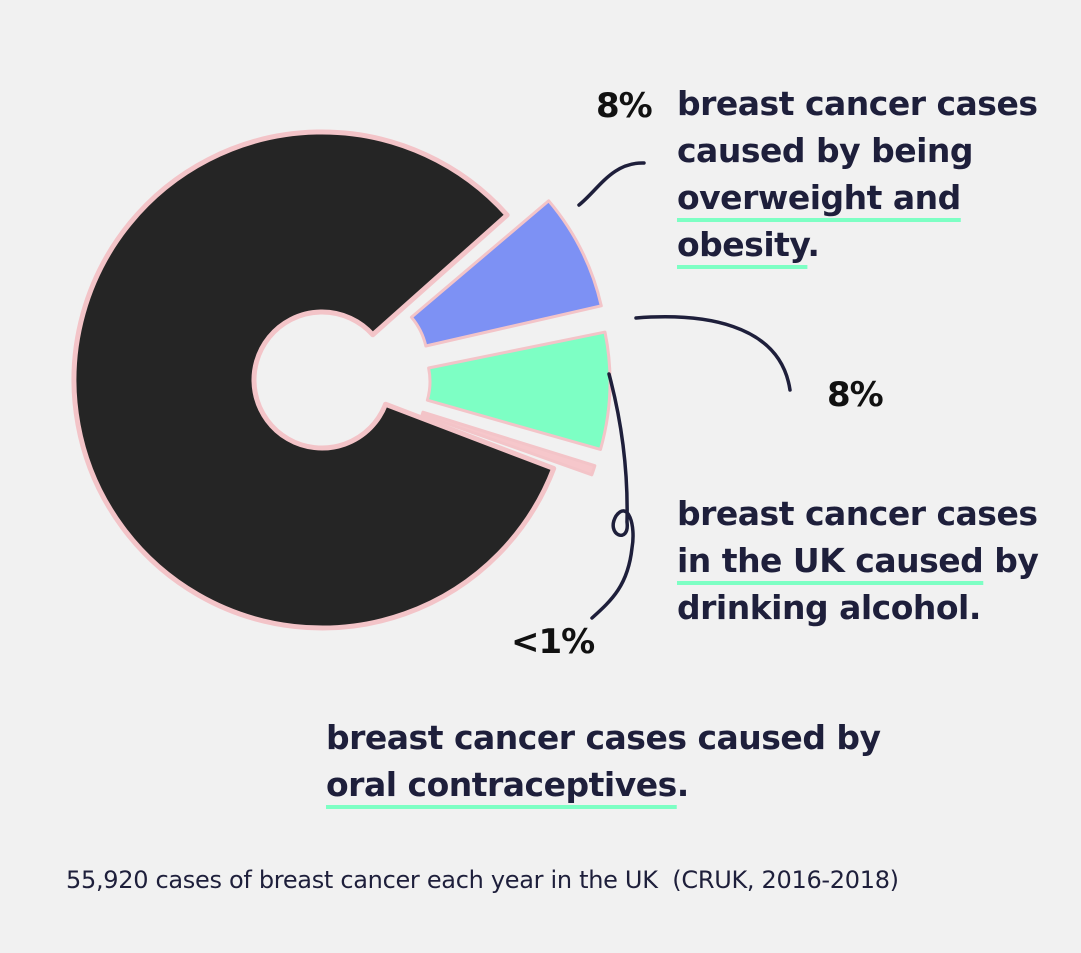 This screenshot has height=953, width=1081. I want to click on annotation-obesity-line2: caused by being, so click(825, 150).